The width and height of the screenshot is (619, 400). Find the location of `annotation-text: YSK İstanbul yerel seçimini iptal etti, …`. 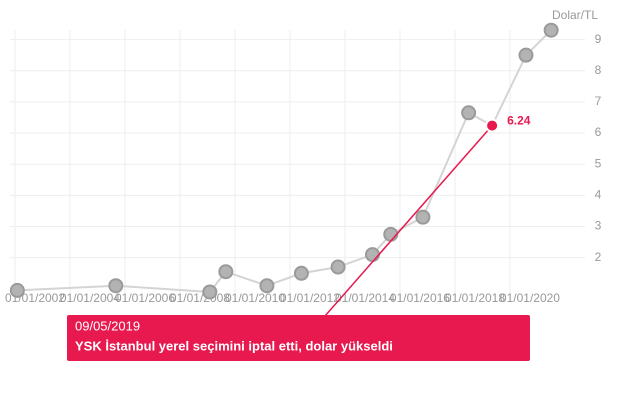

annotation-text: YSK İstanbul yerel seçimini iptal etti, … is located at coordinates (234, 345).